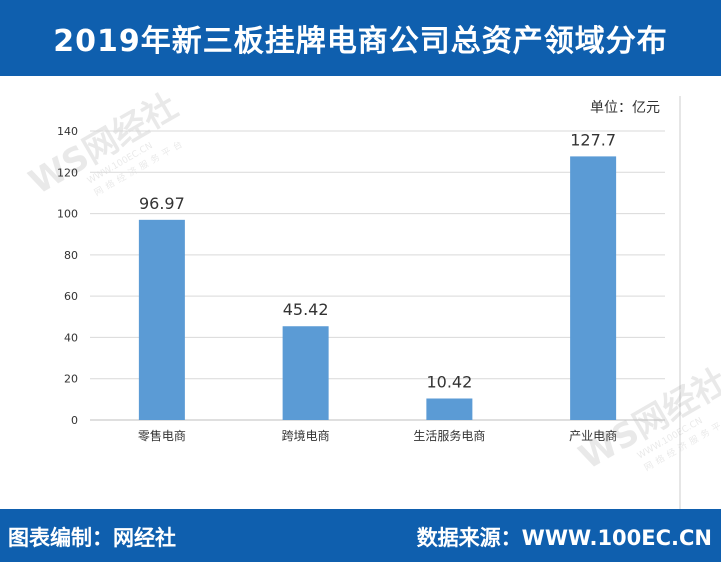 This screenshot has height=562, width=721. I want to click on chart-title-banner: 2019年新三板挂牌电商公司总资产领域分布, so click(360, 38).